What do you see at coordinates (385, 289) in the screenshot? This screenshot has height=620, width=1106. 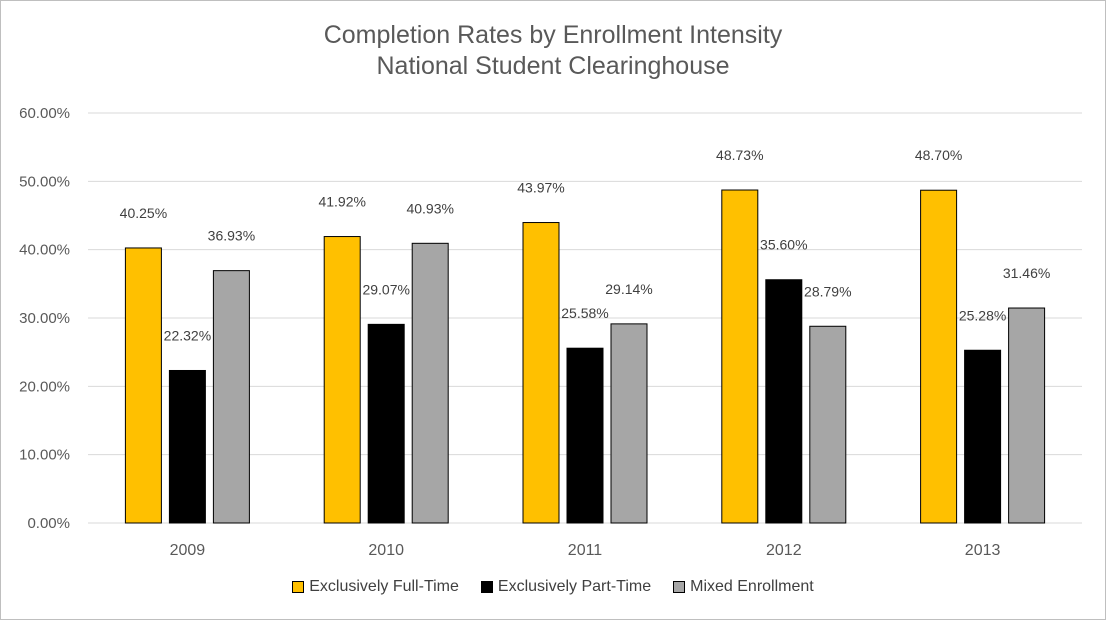 I see `data-label: 29.07%` at bounding box center [385, 289].